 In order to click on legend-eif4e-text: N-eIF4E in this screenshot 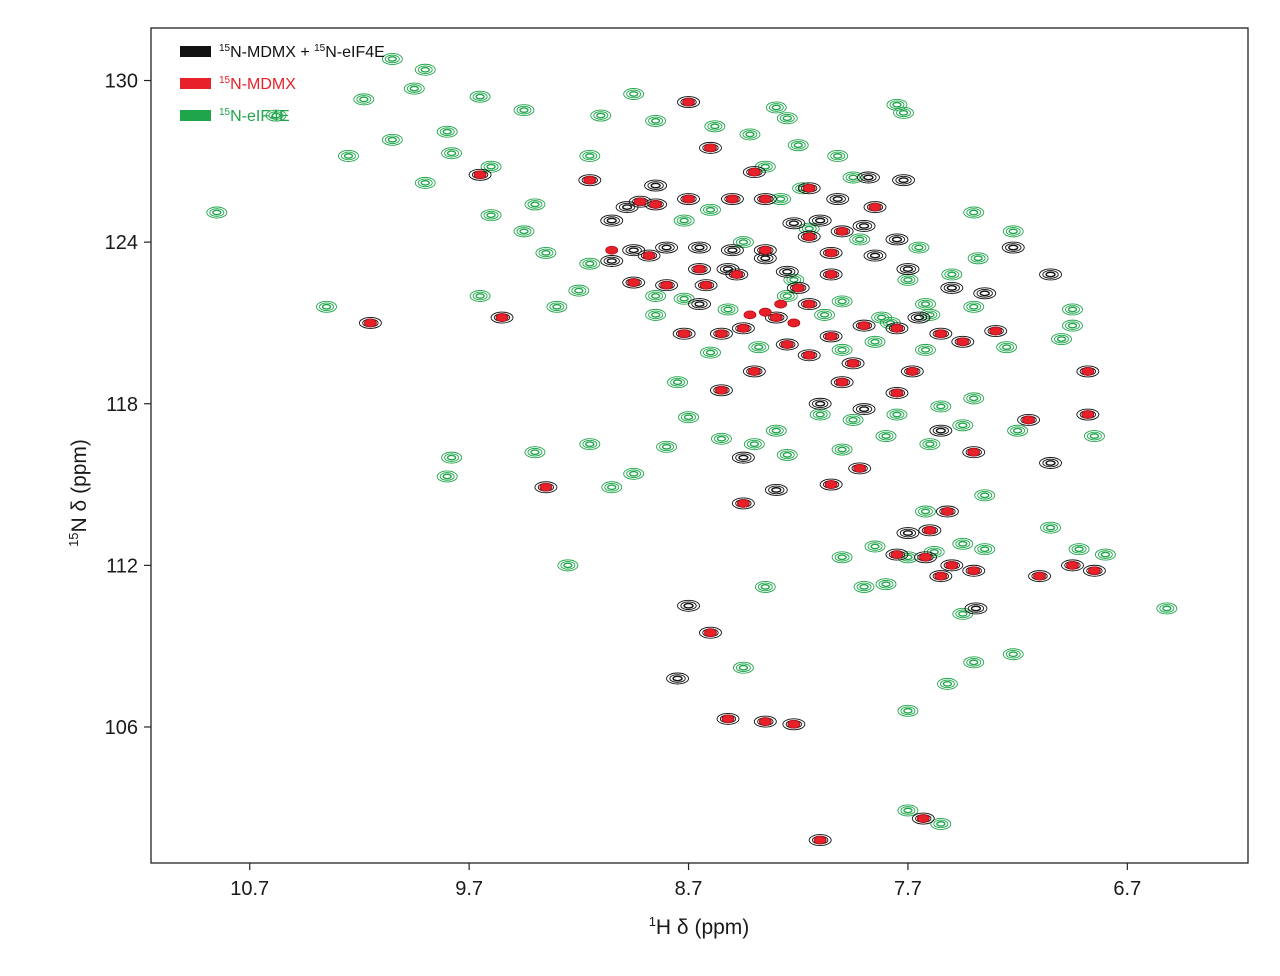, I will do `click(260, 116)`.